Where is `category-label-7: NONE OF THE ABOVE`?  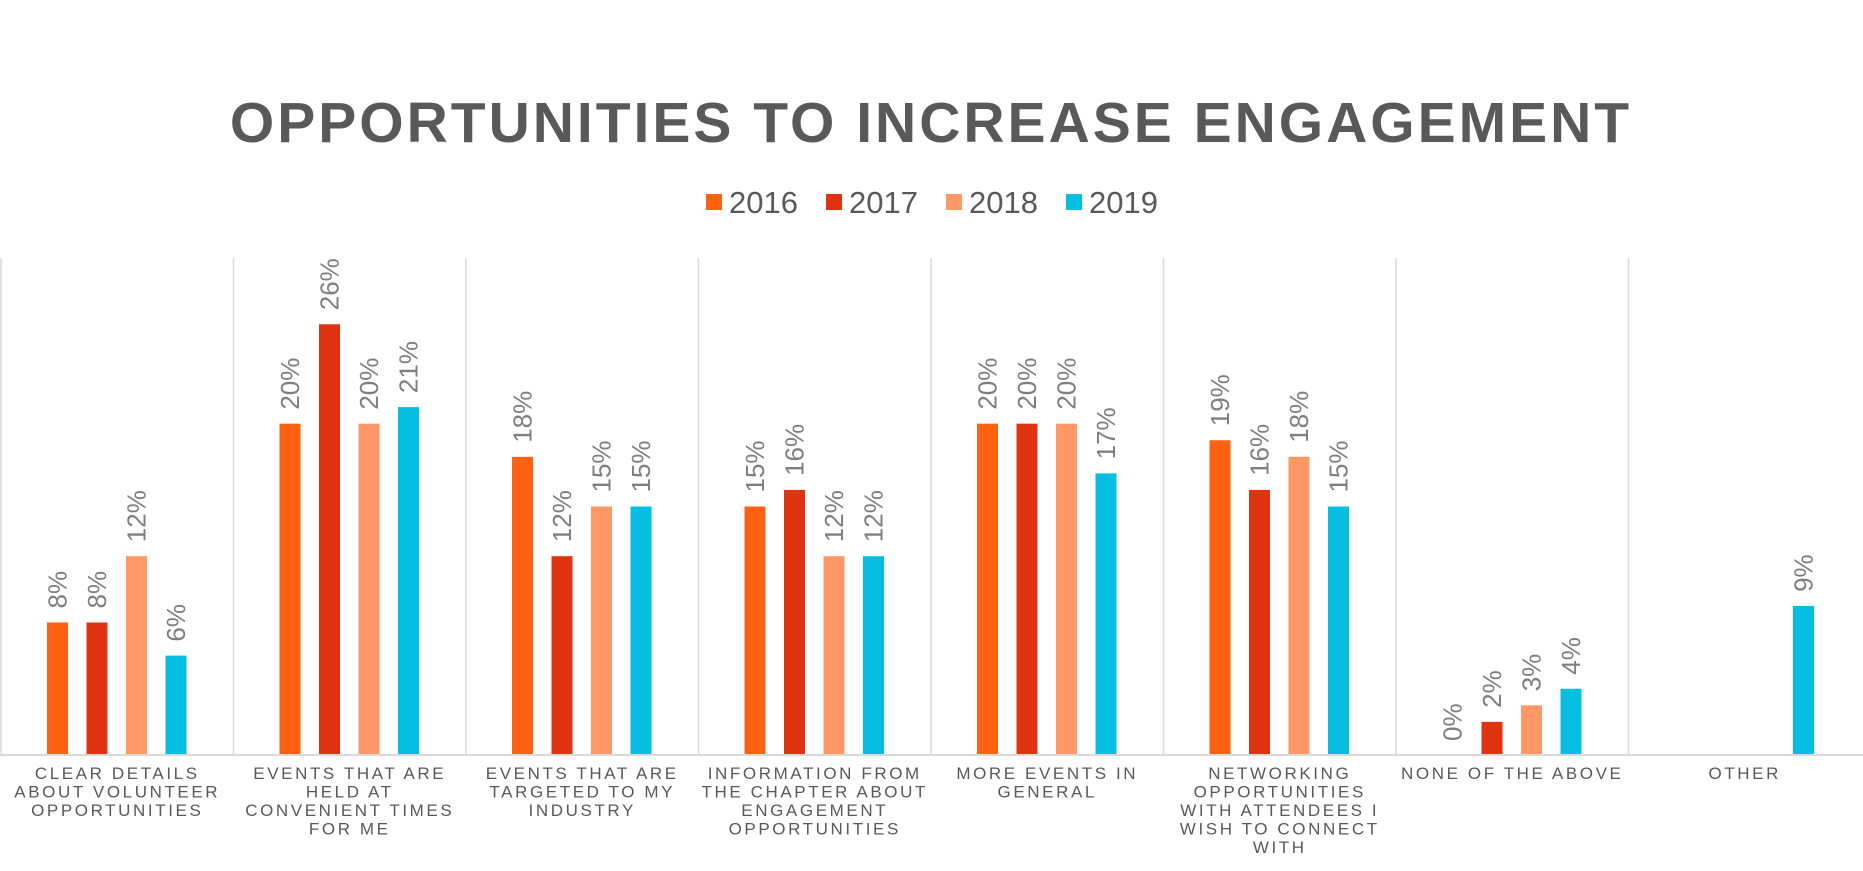 category-label-7: NONE OF THE ABOVE is located at coordinates (1512, 773).